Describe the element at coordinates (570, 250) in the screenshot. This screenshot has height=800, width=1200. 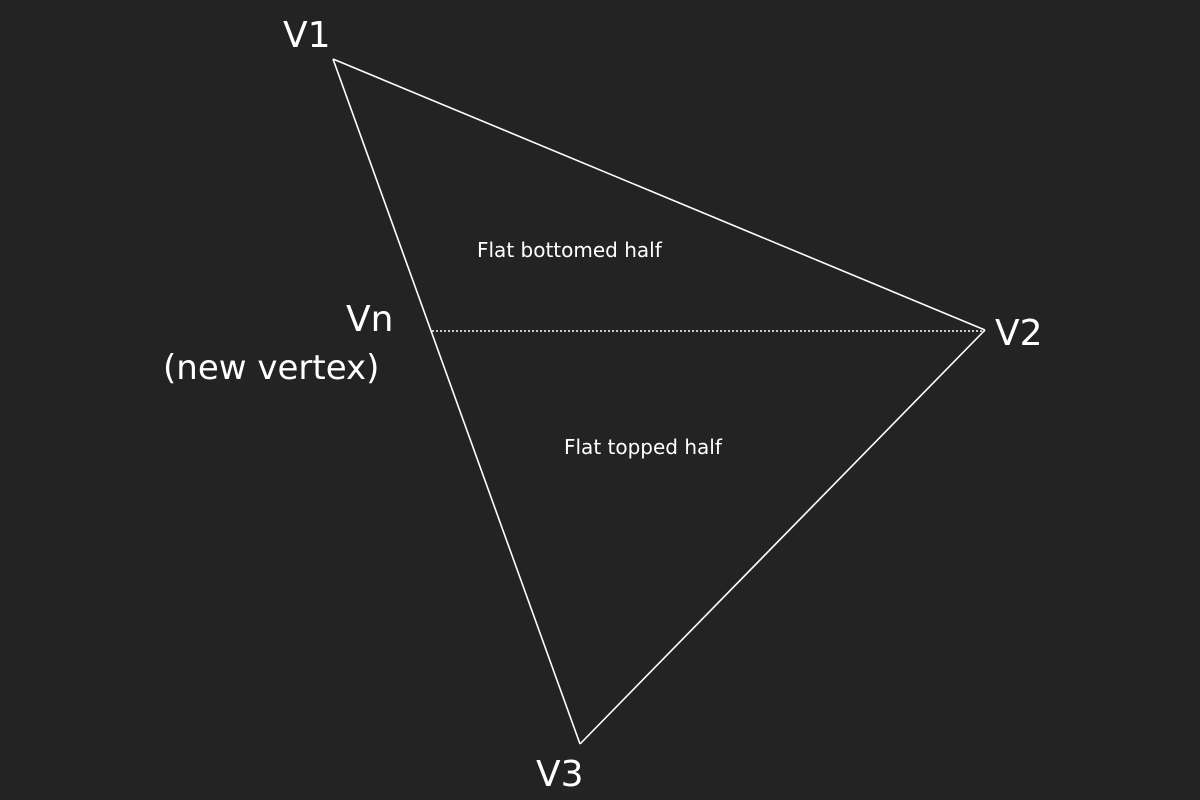
I see `flat-bottomed-half-label: Flat bottomed half` at that location.